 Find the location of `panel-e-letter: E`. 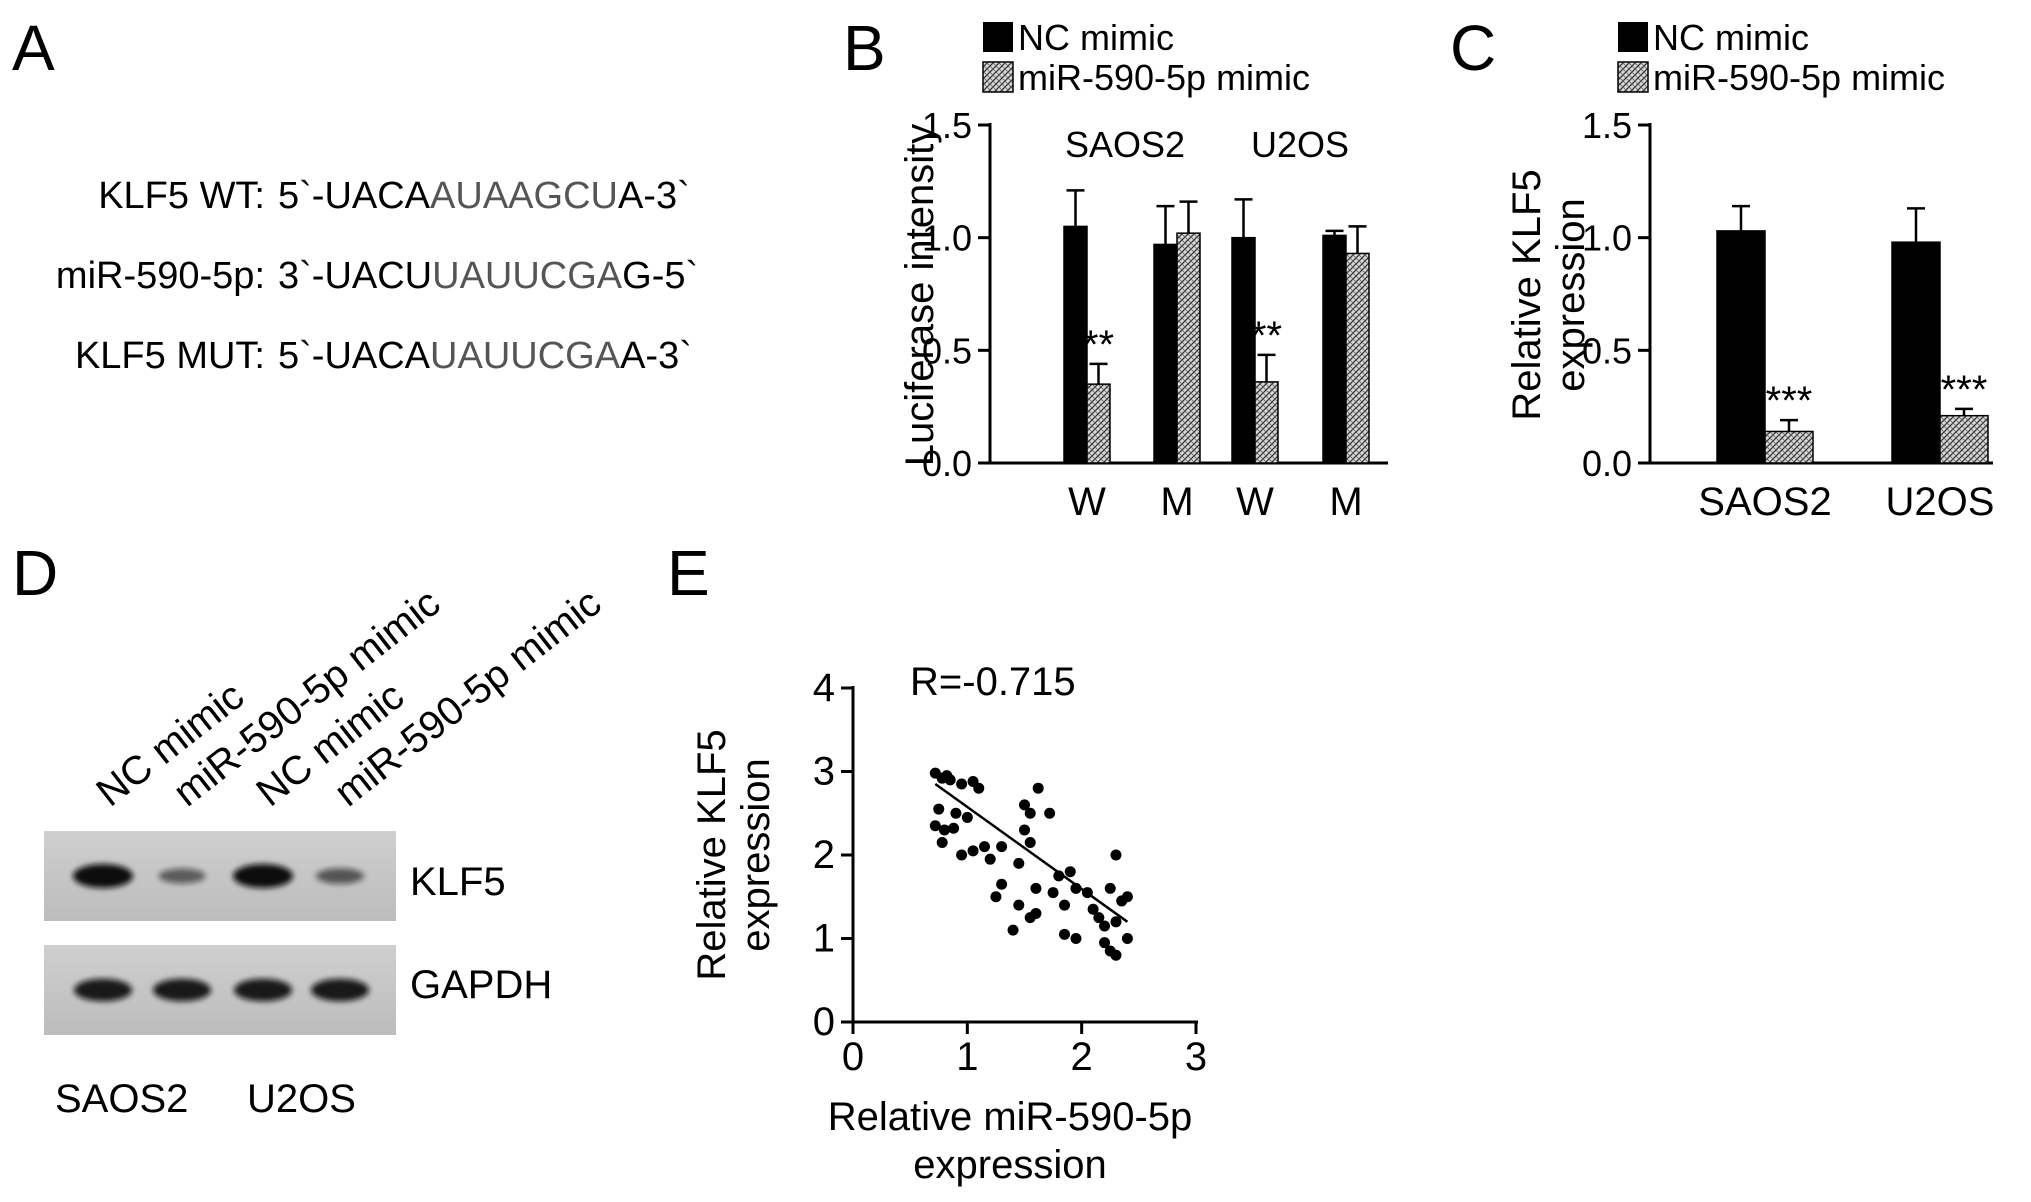

panel-e-letter: E is located at coordinates (688, 573).